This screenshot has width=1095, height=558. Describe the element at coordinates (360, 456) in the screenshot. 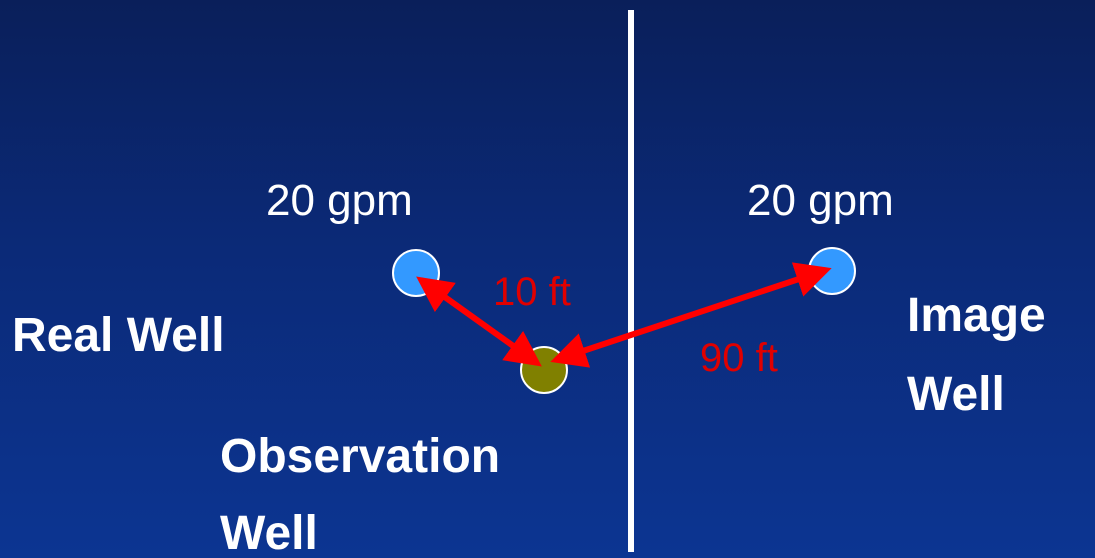

I see `observation-well-title-line1: Observation` at that location.